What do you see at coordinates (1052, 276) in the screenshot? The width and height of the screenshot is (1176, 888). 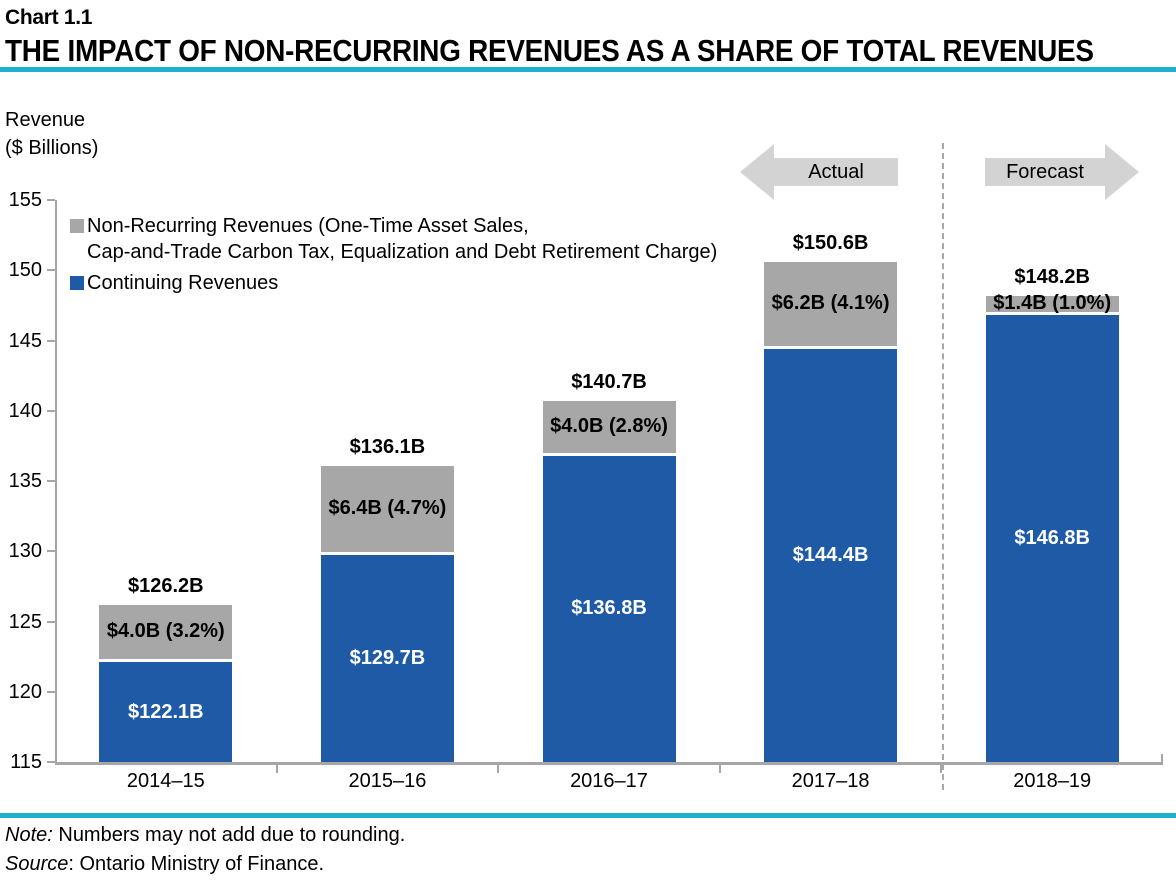 I see `bar-total-label: $148.2B` at bounding box center [1052, 276].